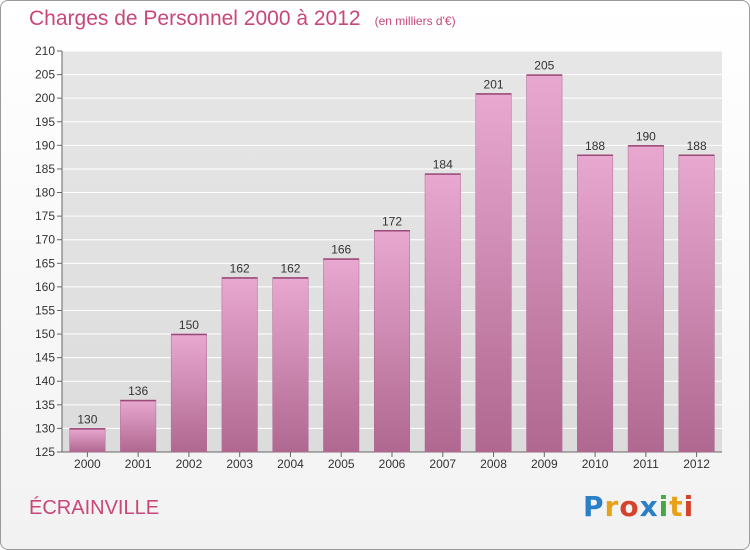  I want to click on bar-2000, so click(87, 440).